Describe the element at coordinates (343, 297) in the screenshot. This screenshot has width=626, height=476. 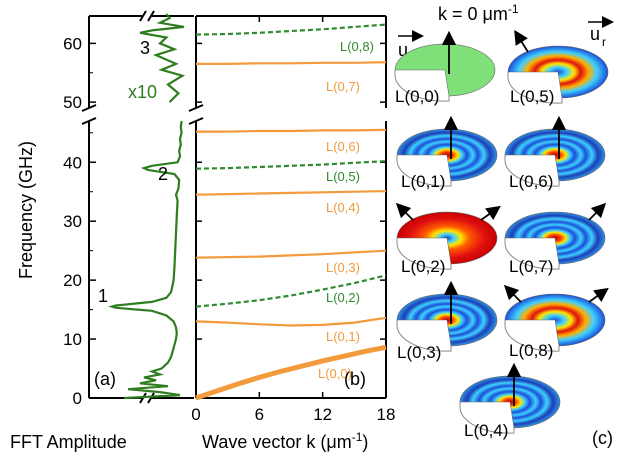
I see `curve-label: L(0,2)` at that location.